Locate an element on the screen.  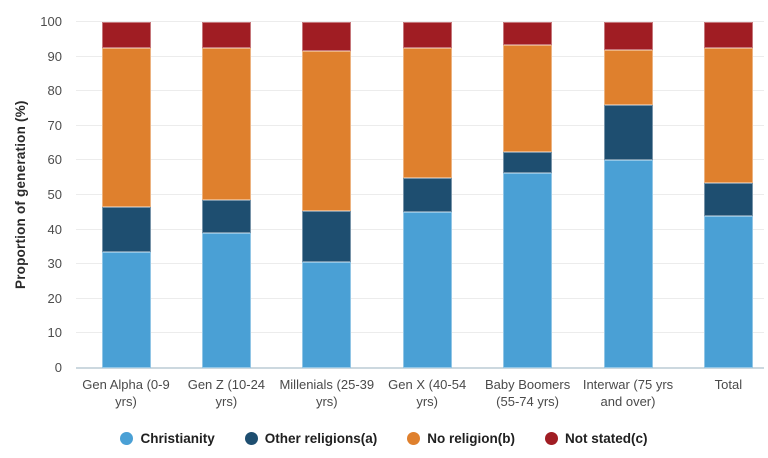
legend-dot-other-religions-a is located at coordinates (251, 438).